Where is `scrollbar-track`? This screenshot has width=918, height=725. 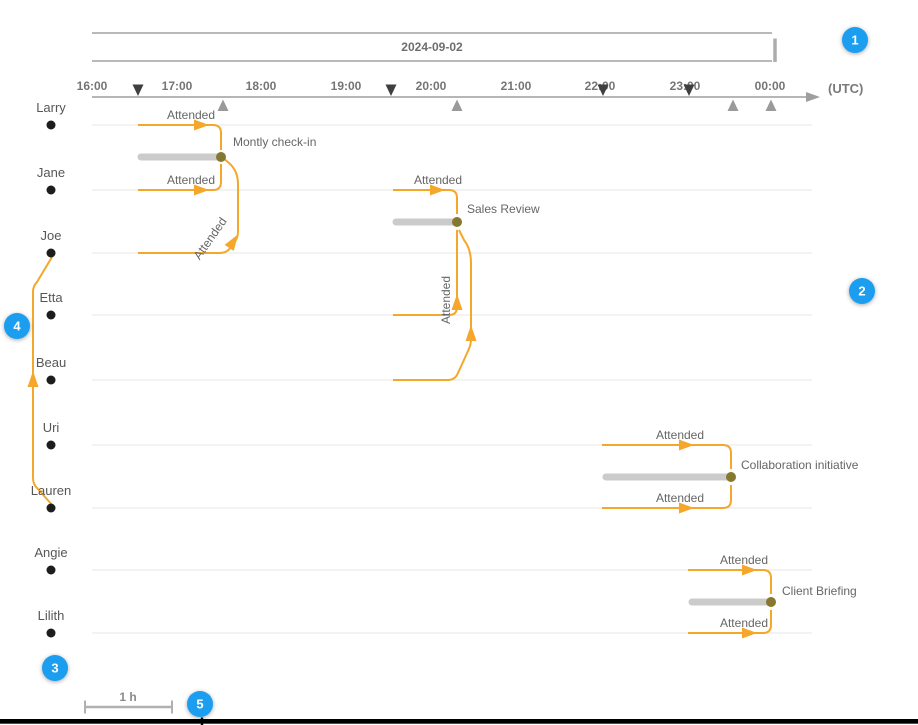 scrollbar-track is located at coordinates (459, 721).